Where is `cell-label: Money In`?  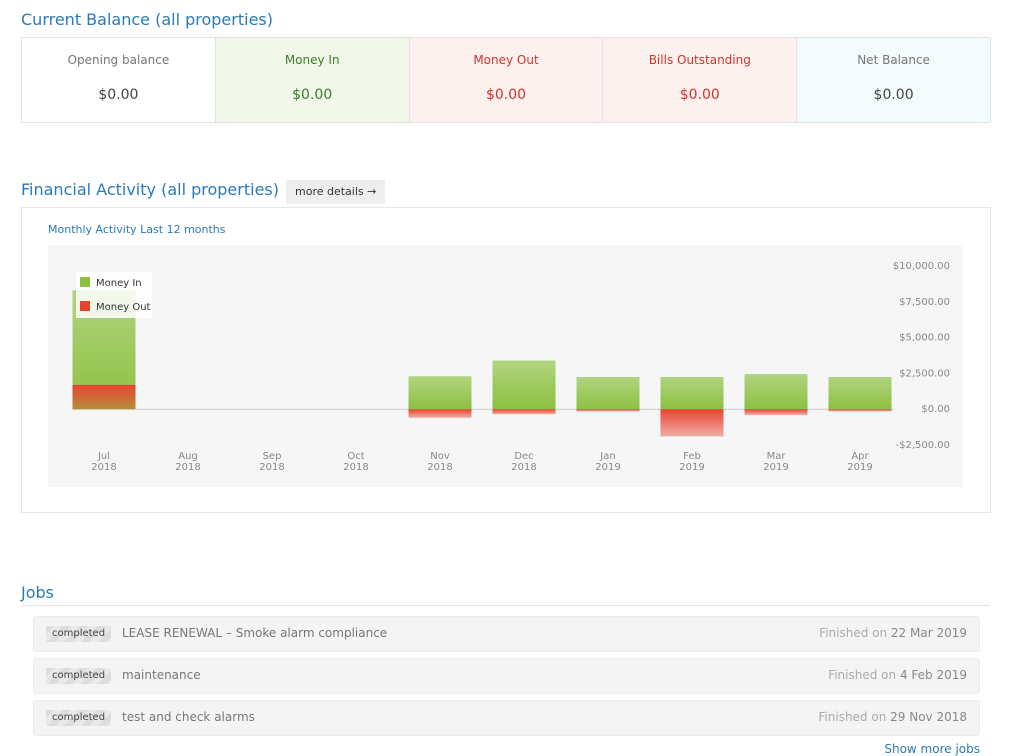
cell-label: Money In is located at coordinates (312, 60).